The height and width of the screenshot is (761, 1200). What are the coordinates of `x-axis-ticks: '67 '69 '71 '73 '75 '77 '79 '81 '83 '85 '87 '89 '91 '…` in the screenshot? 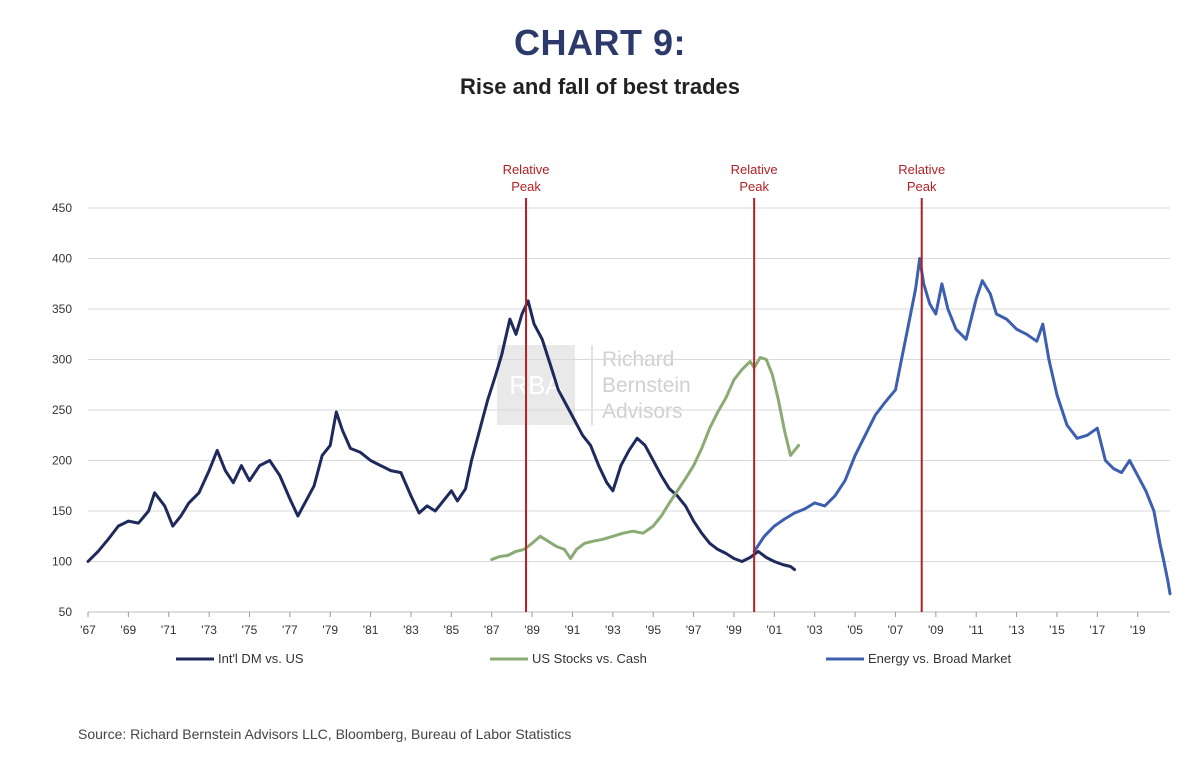 It's located at (613, 624).